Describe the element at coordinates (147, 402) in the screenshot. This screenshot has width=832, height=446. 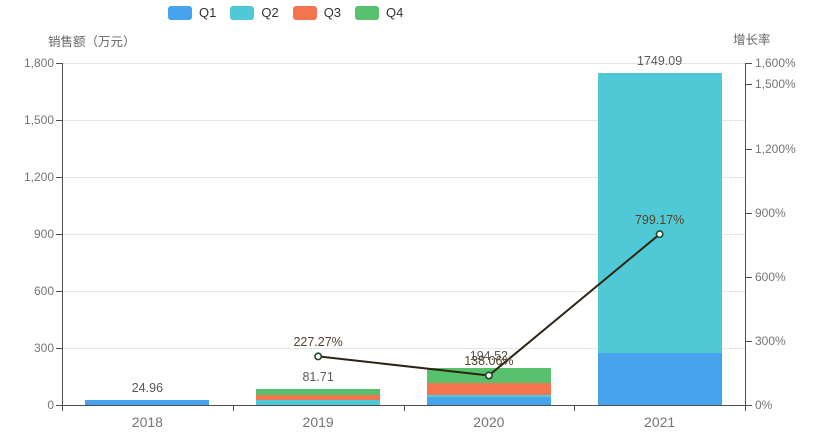
I see `bar-segment-q1-2018` at that location.